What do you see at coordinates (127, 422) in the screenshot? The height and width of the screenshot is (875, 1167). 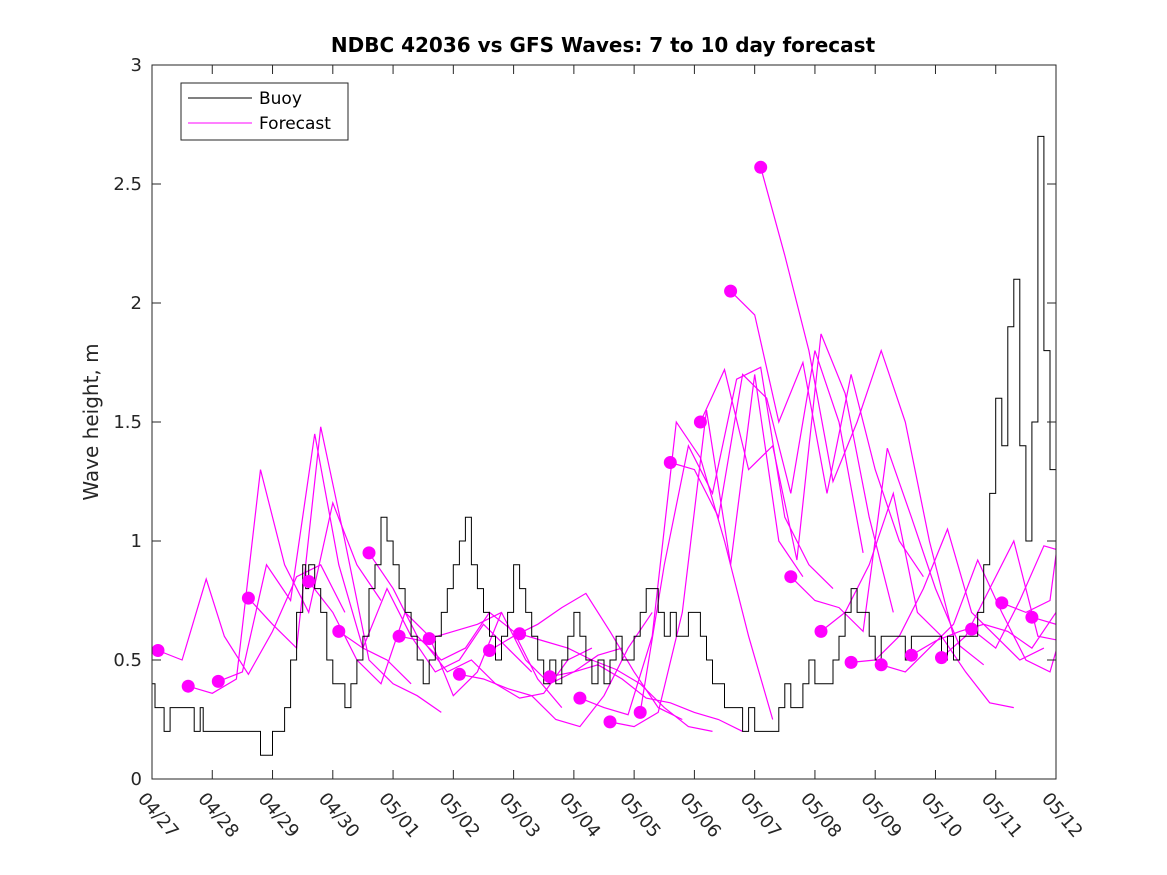 I see `y-tick-label: 1.5` at bounding box center [127, 422].